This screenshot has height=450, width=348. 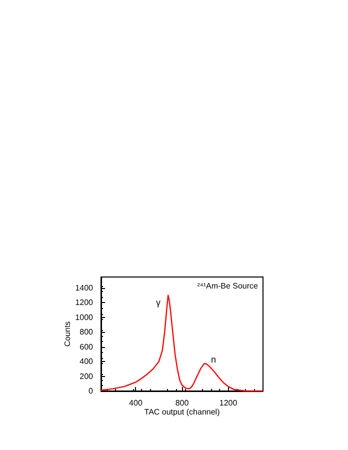 I want to click on y-tick-label: 1400, so click(x=84, y=288).